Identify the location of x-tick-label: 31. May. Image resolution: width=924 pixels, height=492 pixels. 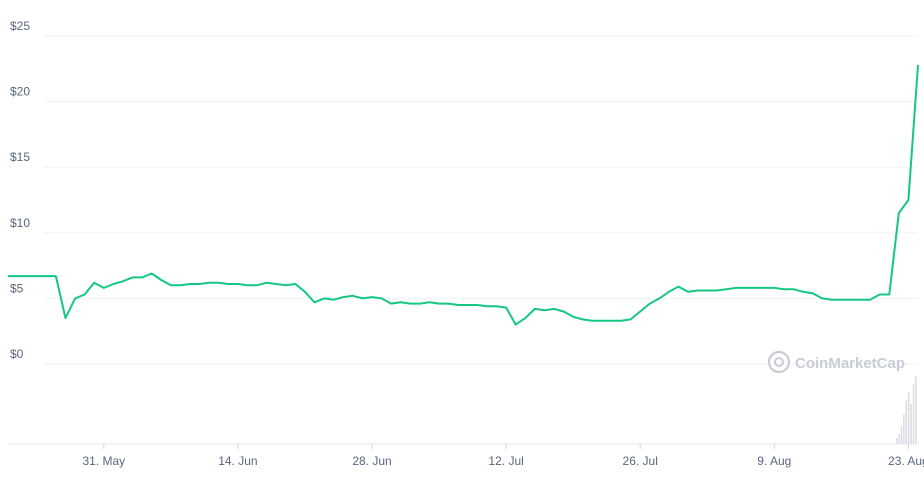
(103, 461).